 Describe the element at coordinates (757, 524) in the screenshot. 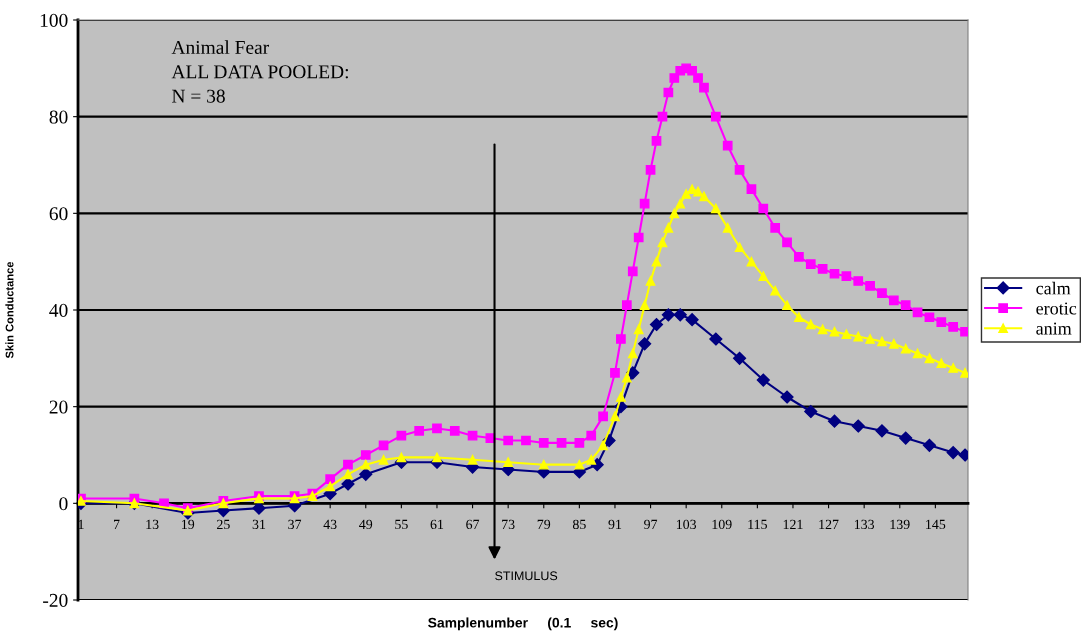

I see `x-tick-label: 115` at that location.